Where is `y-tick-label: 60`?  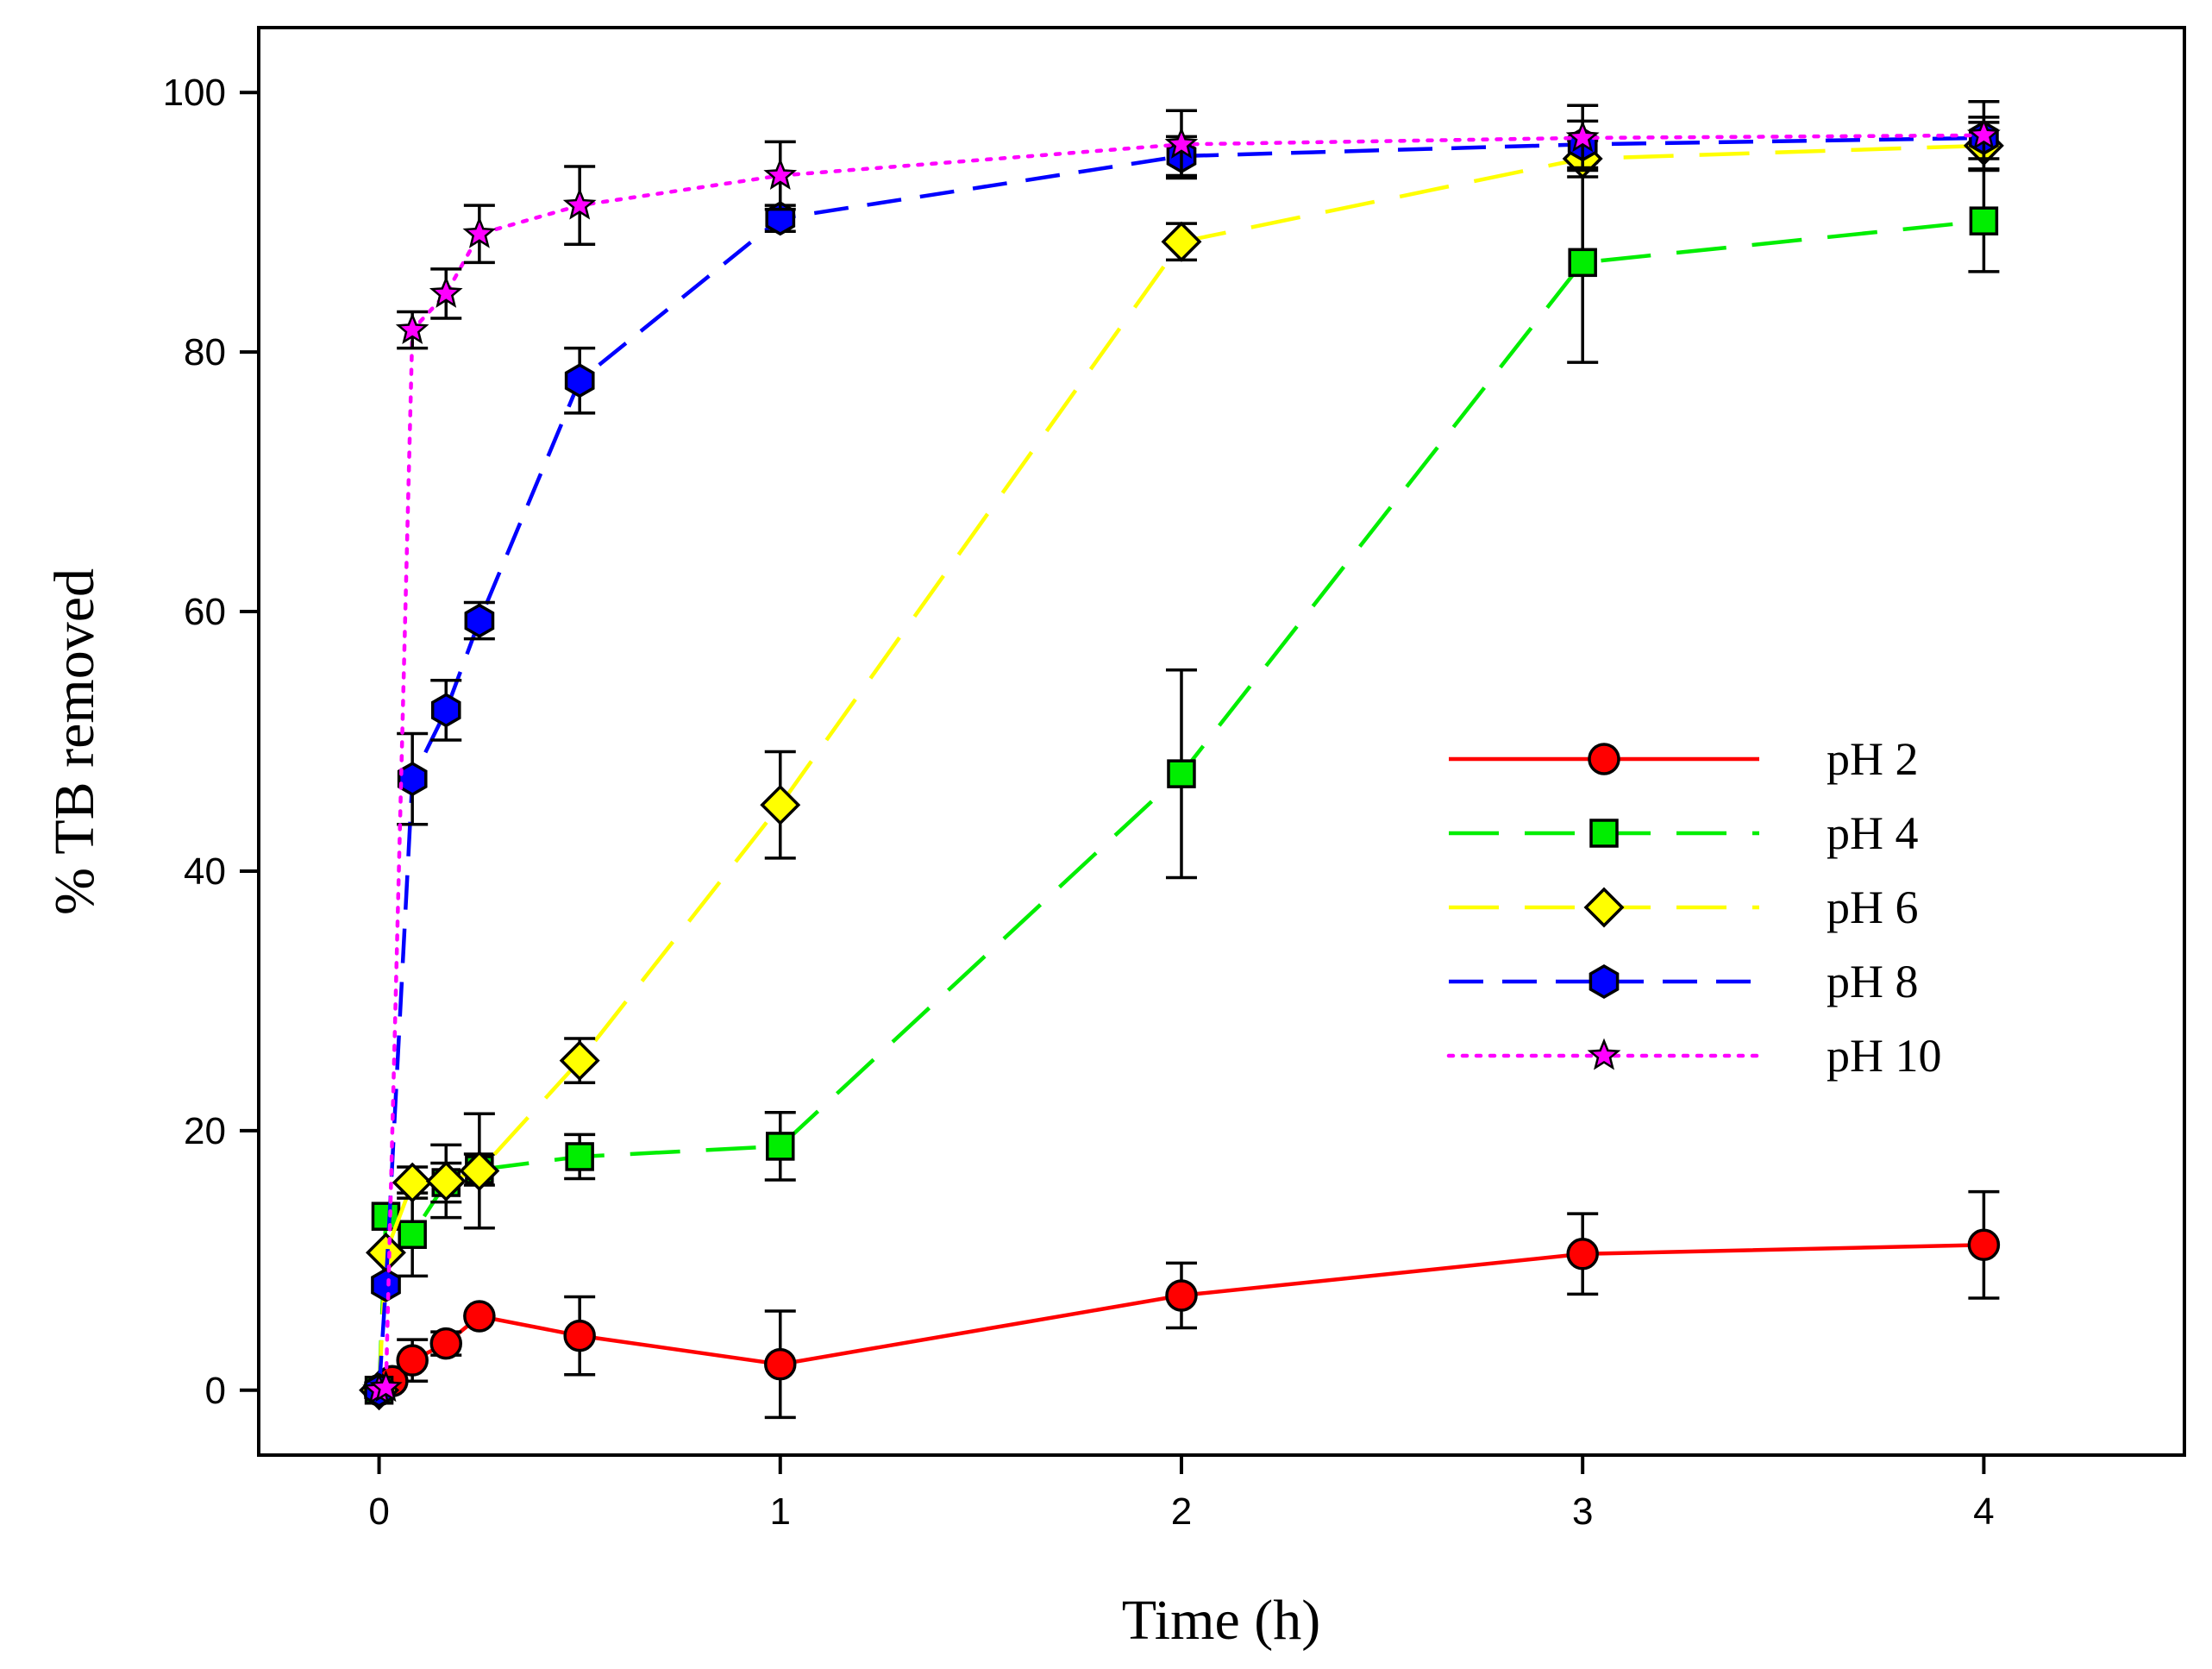 y-tick-label: 60 is located at coordinates (205, 612).